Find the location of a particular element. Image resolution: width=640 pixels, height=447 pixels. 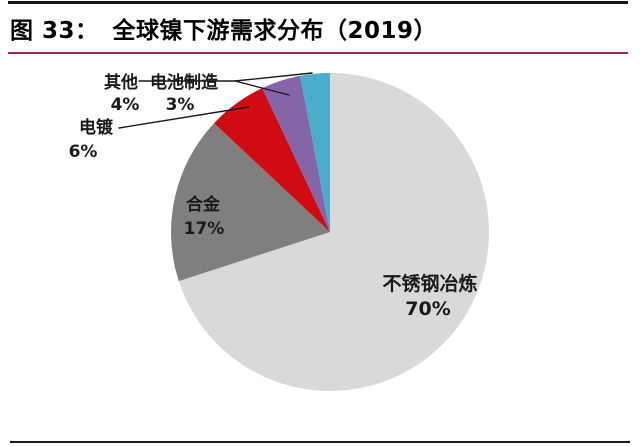

pie-slice-alloy is located at coordinates (250, 202).